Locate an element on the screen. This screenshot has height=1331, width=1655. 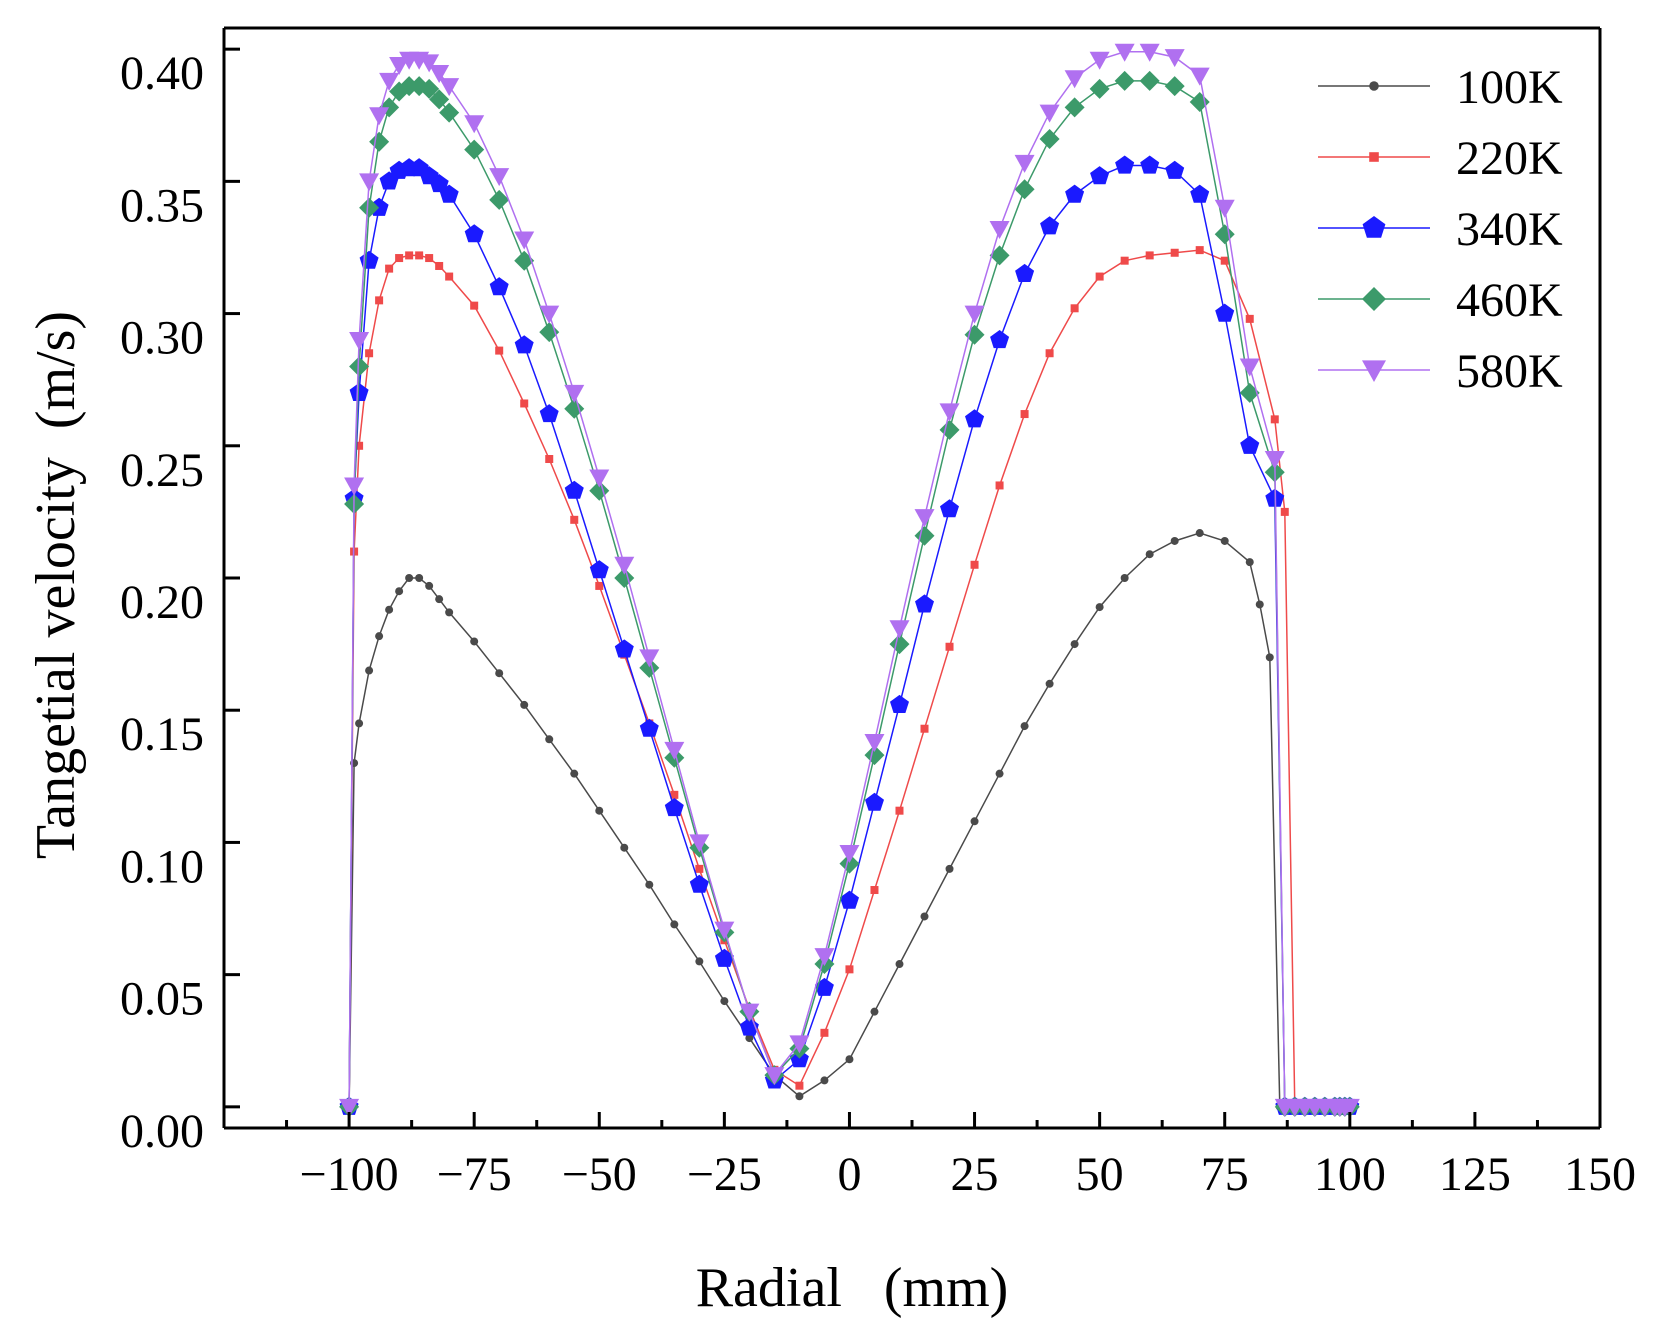
legend-label: 460K is located at coordinates (1509, 300).